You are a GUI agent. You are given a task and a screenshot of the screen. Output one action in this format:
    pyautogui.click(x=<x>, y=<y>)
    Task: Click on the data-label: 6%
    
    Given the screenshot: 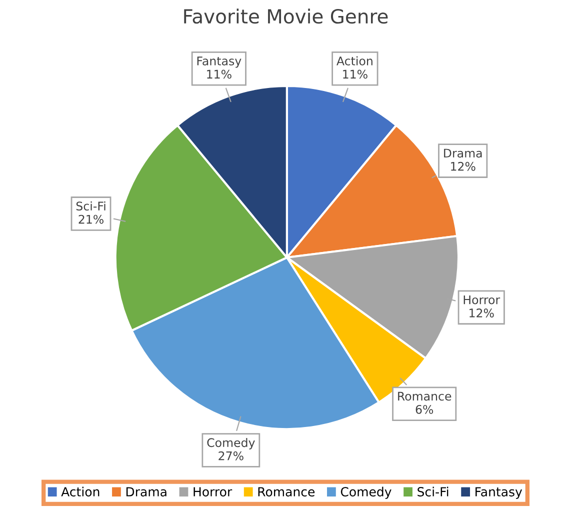 What is the action you would take?
    pyautogui.click(x=425, y=409)
    